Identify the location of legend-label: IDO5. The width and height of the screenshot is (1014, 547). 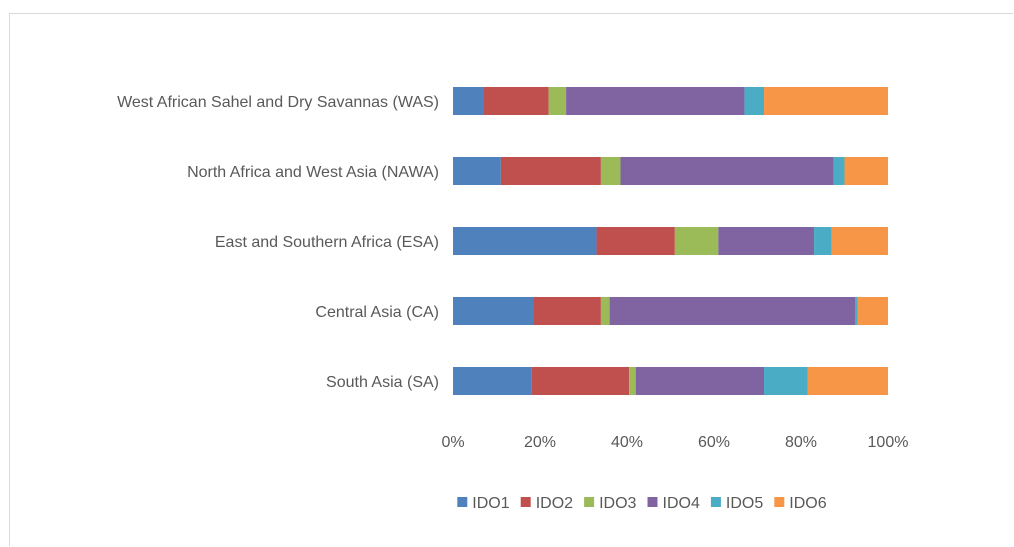
(744, 503).